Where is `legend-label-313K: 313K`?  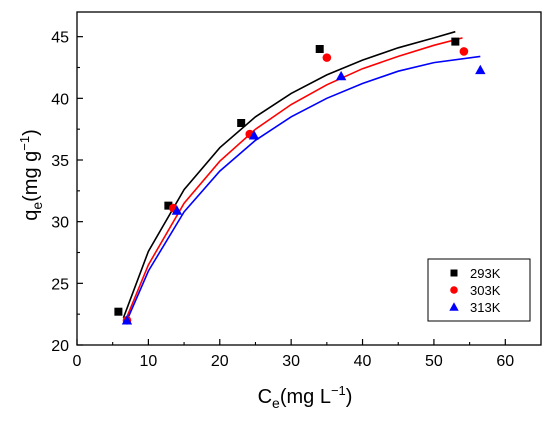
legend-label-313K: 313K is located at coordinates (485, 307).